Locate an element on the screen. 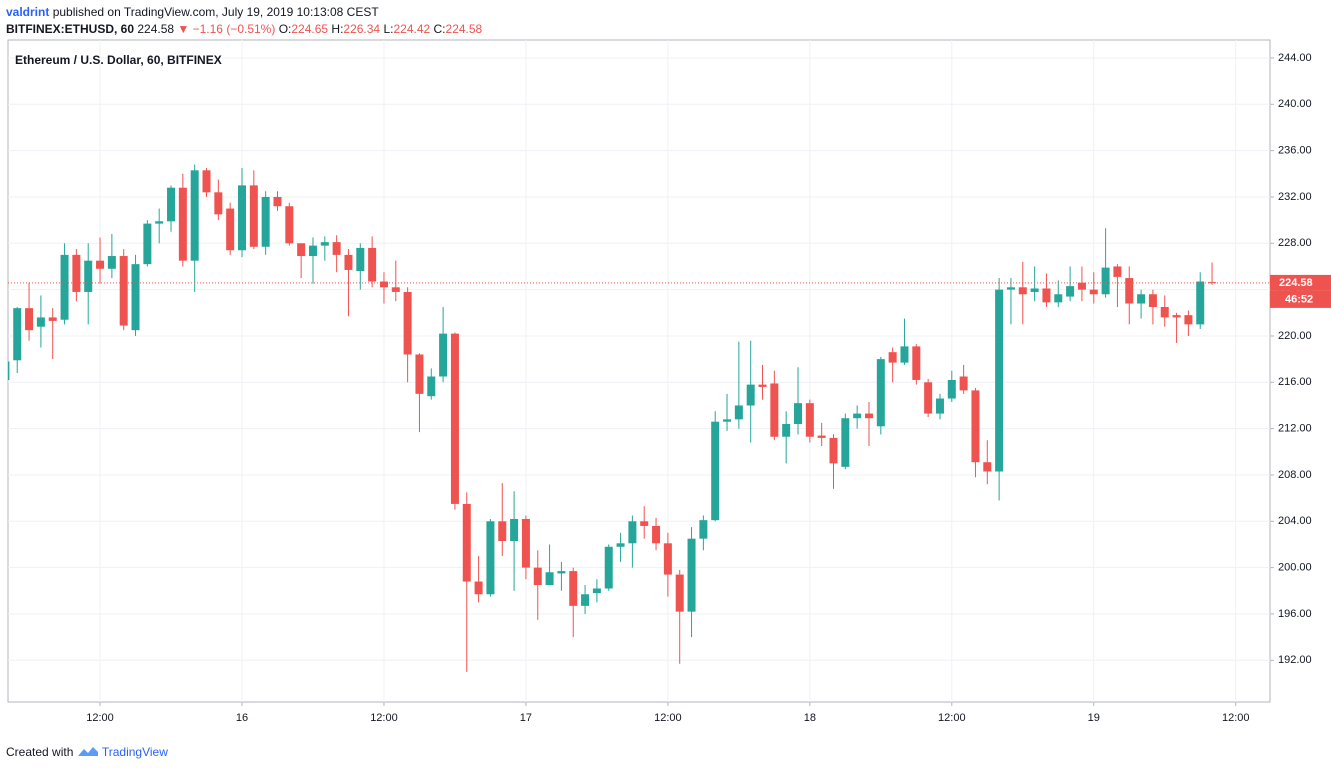  ohlc-value: 224.65 is located at coordinates (310, 29).